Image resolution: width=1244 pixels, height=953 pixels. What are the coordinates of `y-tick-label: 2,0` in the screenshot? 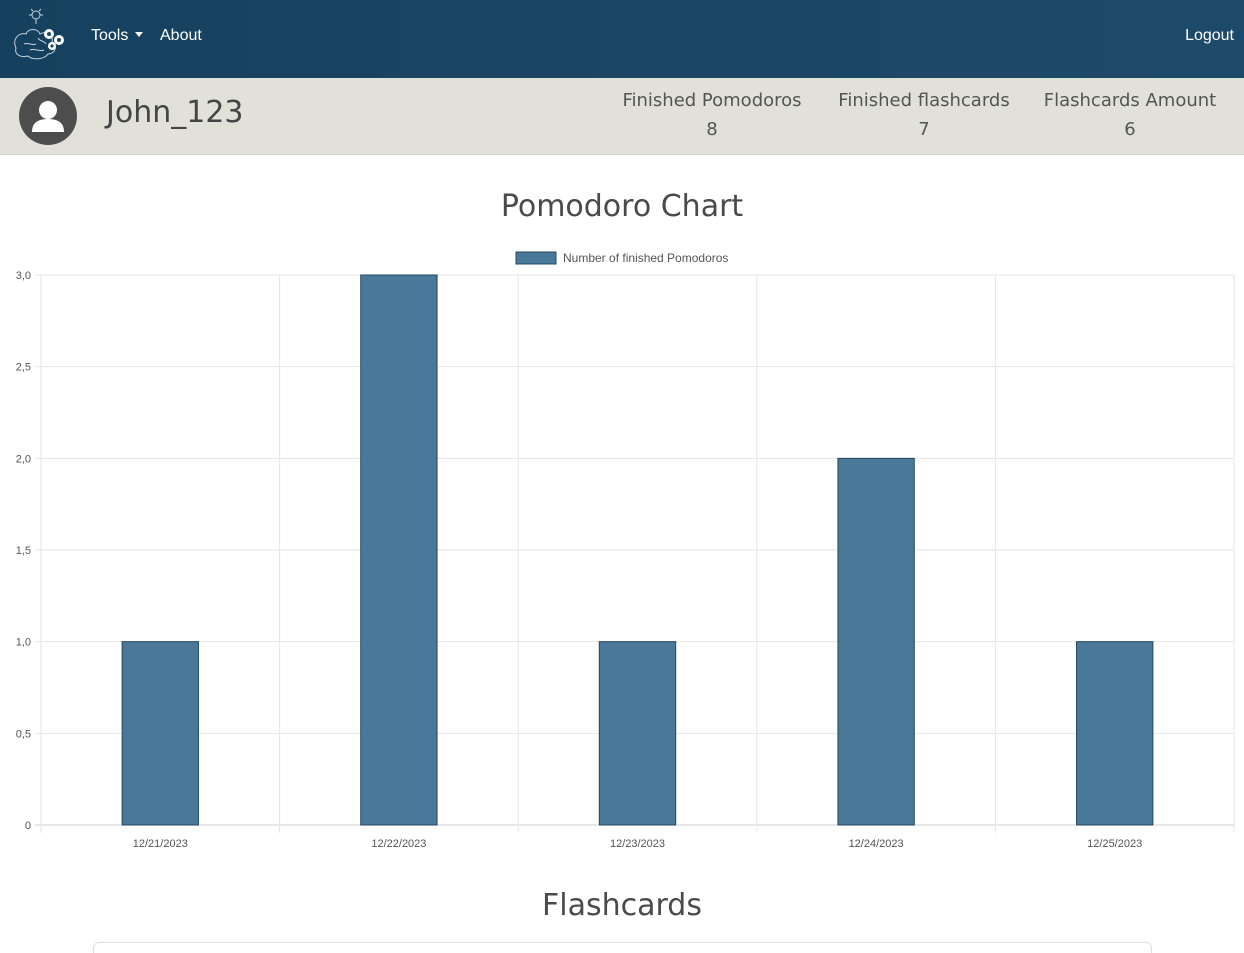 It's located at (23, 459).